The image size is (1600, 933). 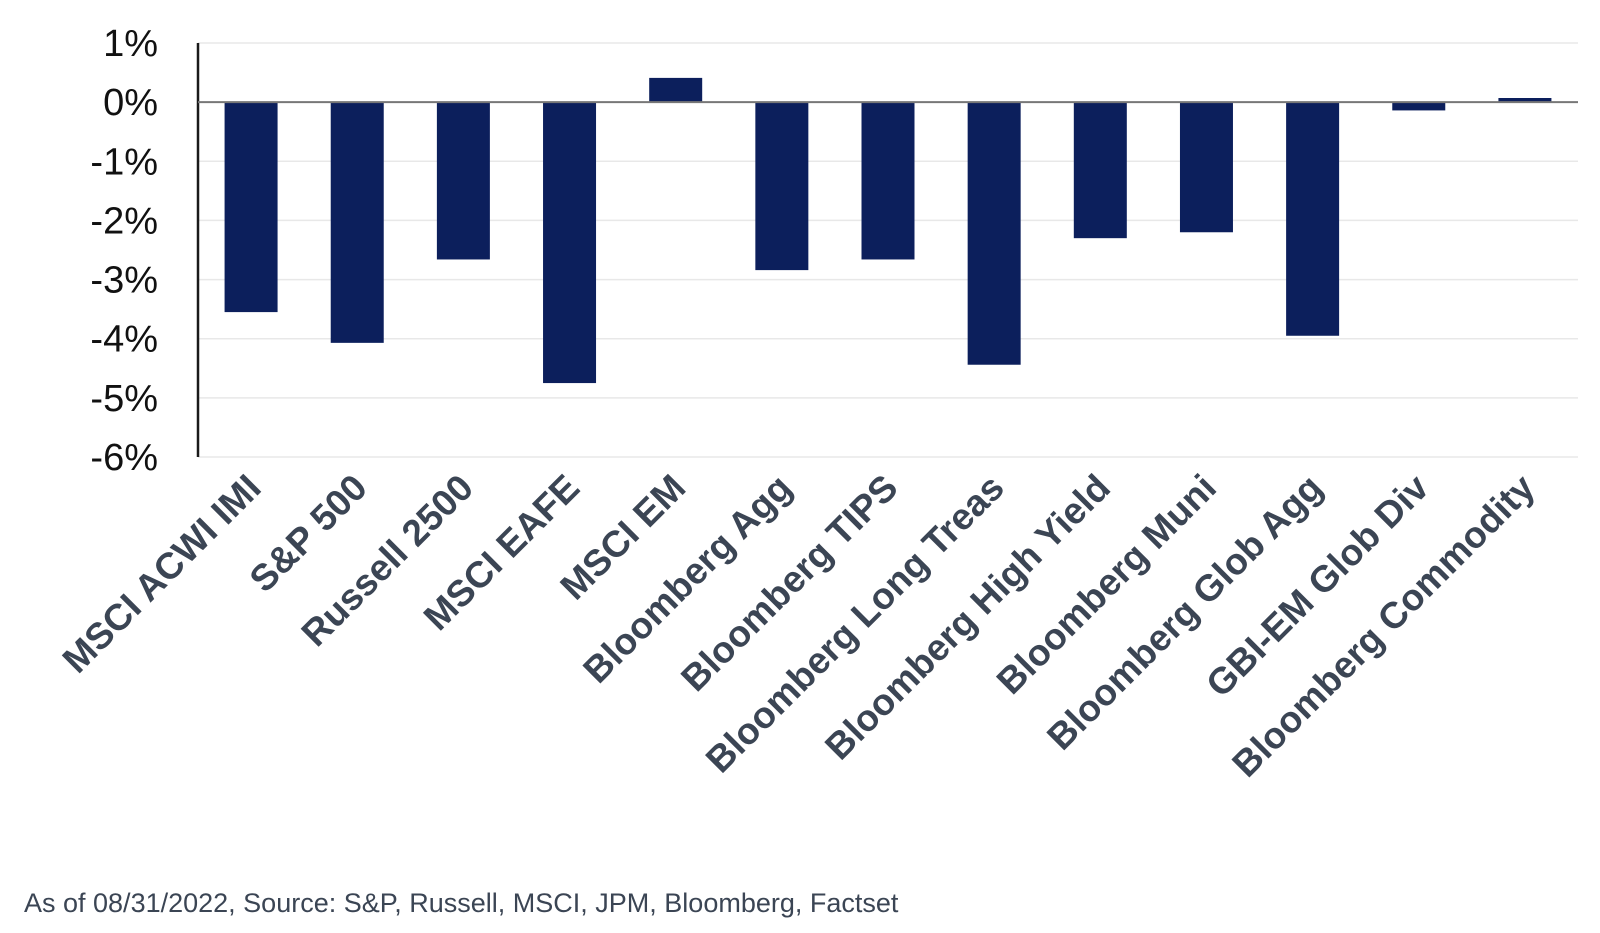 What do you see at coordinates (124, 399) in the screenshot?
I see `y-tick-label: -5%` at bounding box center [124, 399].